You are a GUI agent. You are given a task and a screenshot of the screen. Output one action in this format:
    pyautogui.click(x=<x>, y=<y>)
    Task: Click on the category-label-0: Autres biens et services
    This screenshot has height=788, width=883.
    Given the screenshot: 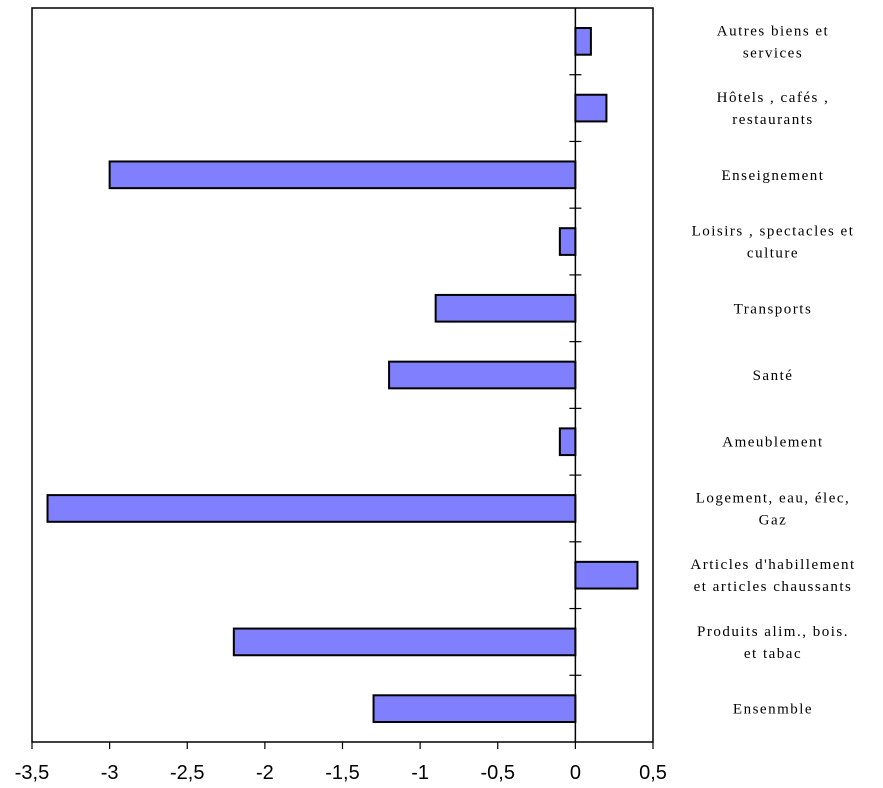 What is the action you would take?
    pyautogui.click(x=773, y=42)
    